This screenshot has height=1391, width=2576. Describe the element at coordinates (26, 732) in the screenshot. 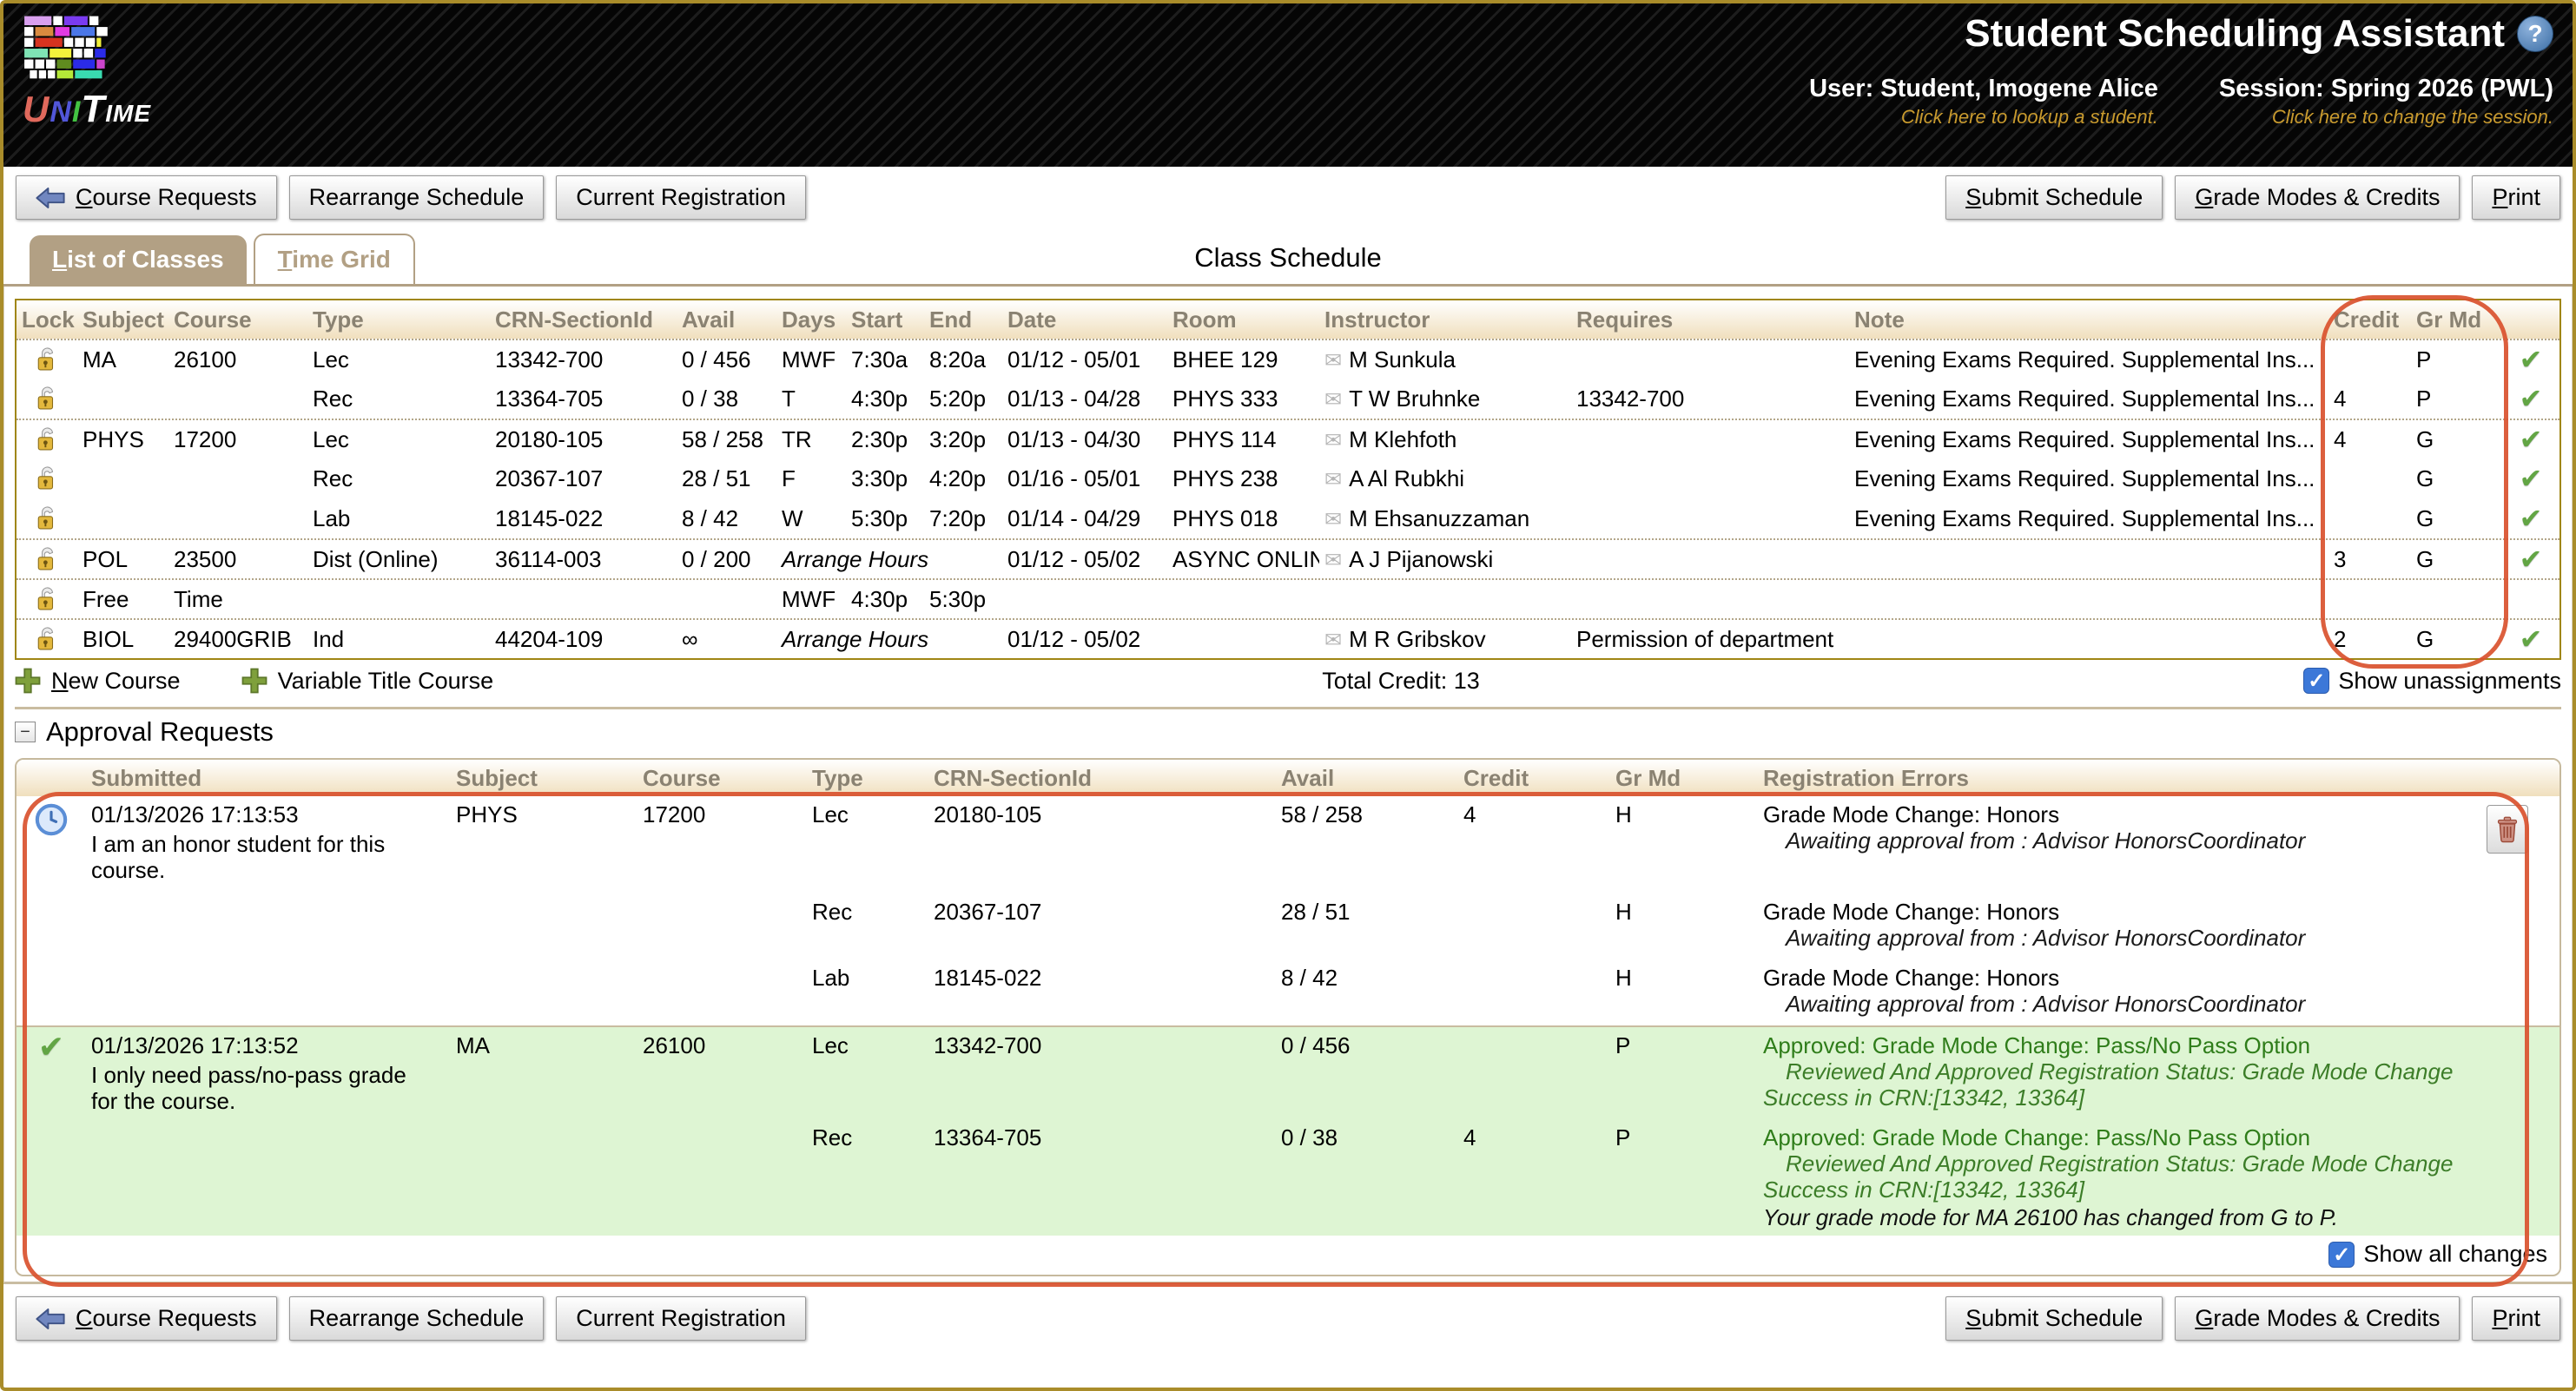

I see `collapse-icon: −` at that location.